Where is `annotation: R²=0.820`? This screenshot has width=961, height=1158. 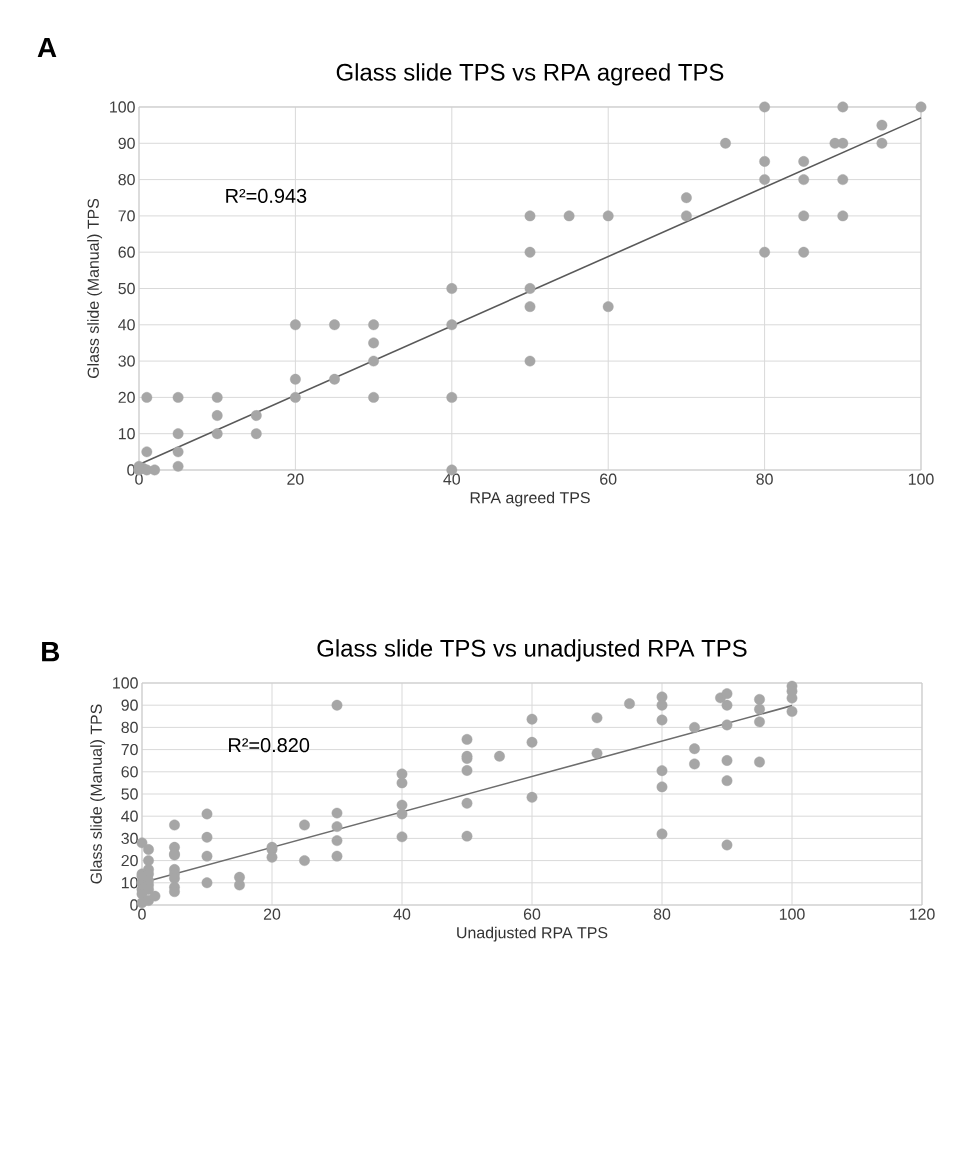 annotation: R²=0.820 is located at coordinates (269, 745).